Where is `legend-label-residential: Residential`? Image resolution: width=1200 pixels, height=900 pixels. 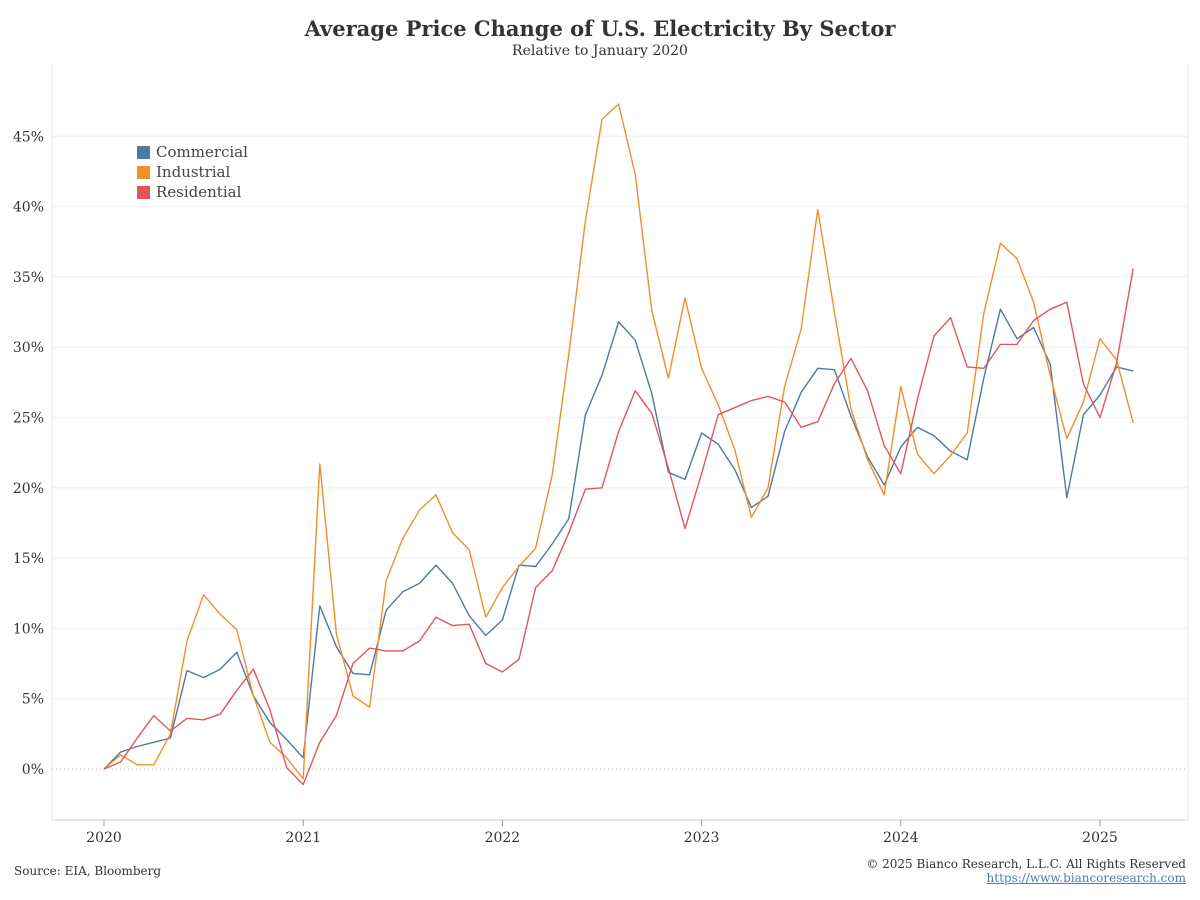 legend-label-residential: Residential is located at coordinates (199, 192).